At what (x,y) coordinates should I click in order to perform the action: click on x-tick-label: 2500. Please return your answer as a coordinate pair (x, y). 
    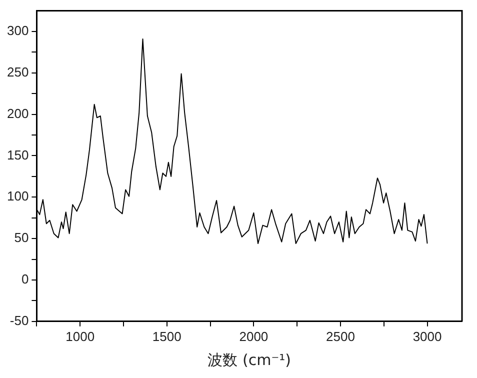
    Looking at the image, I should click on (340, 336).